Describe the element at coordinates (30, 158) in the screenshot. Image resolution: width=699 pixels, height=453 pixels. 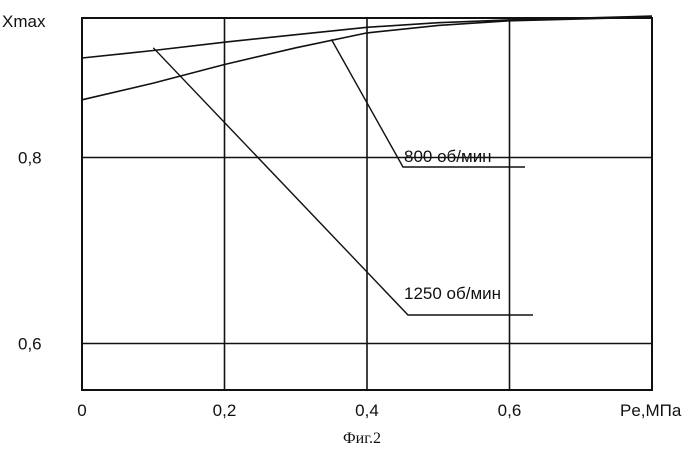
I see `y-tick-label: 0,8` at that location.